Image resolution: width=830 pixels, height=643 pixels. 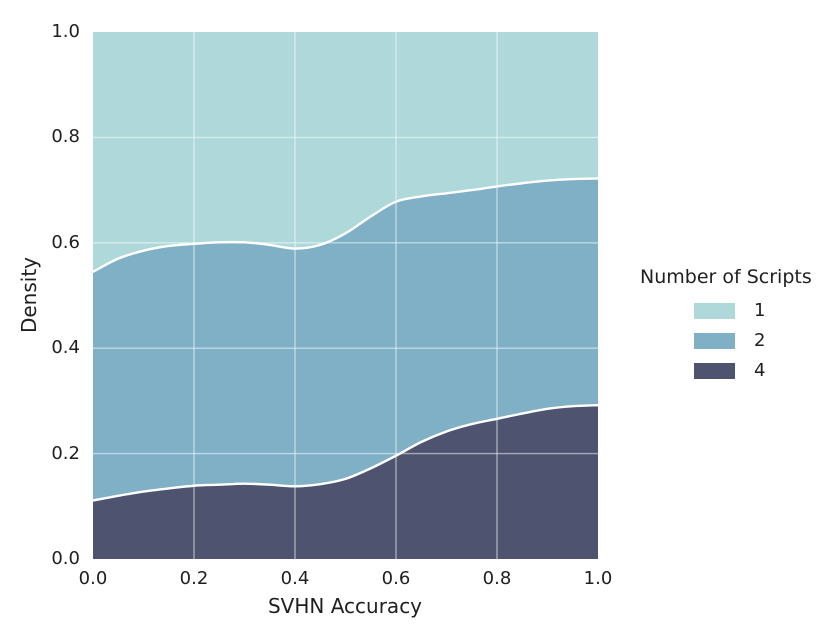 What do you see at coordinates (65, 348) in the screenshot?
I see `y-tick-label: 0.4` at bounding box center [65, 348].